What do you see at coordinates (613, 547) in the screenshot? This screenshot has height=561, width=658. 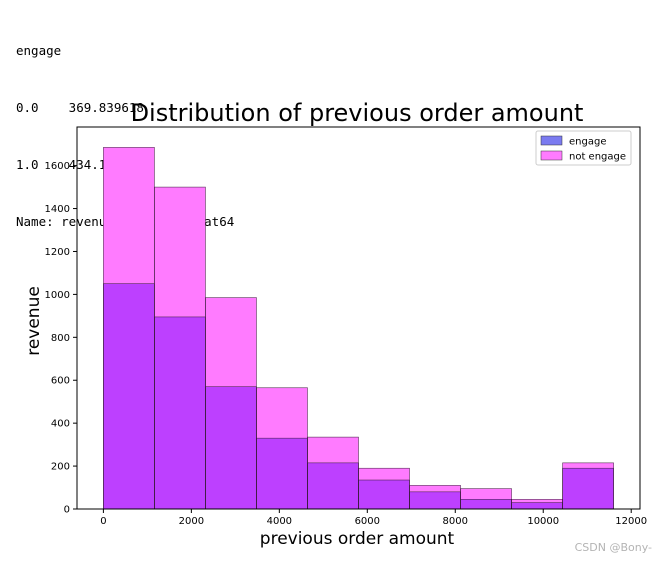 I see `watermark: CSDN @Bony-` at bounding box center [613, 547].